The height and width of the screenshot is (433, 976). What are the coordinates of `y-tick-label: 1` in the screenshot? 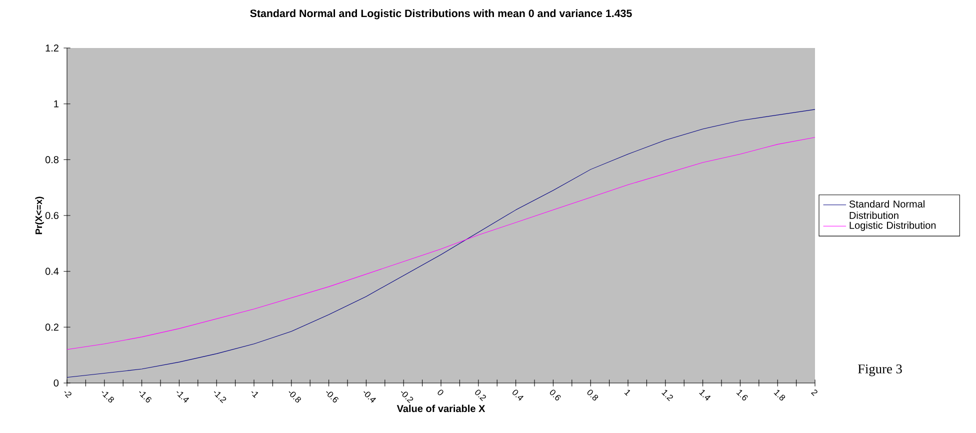 It's located at (56, 104).